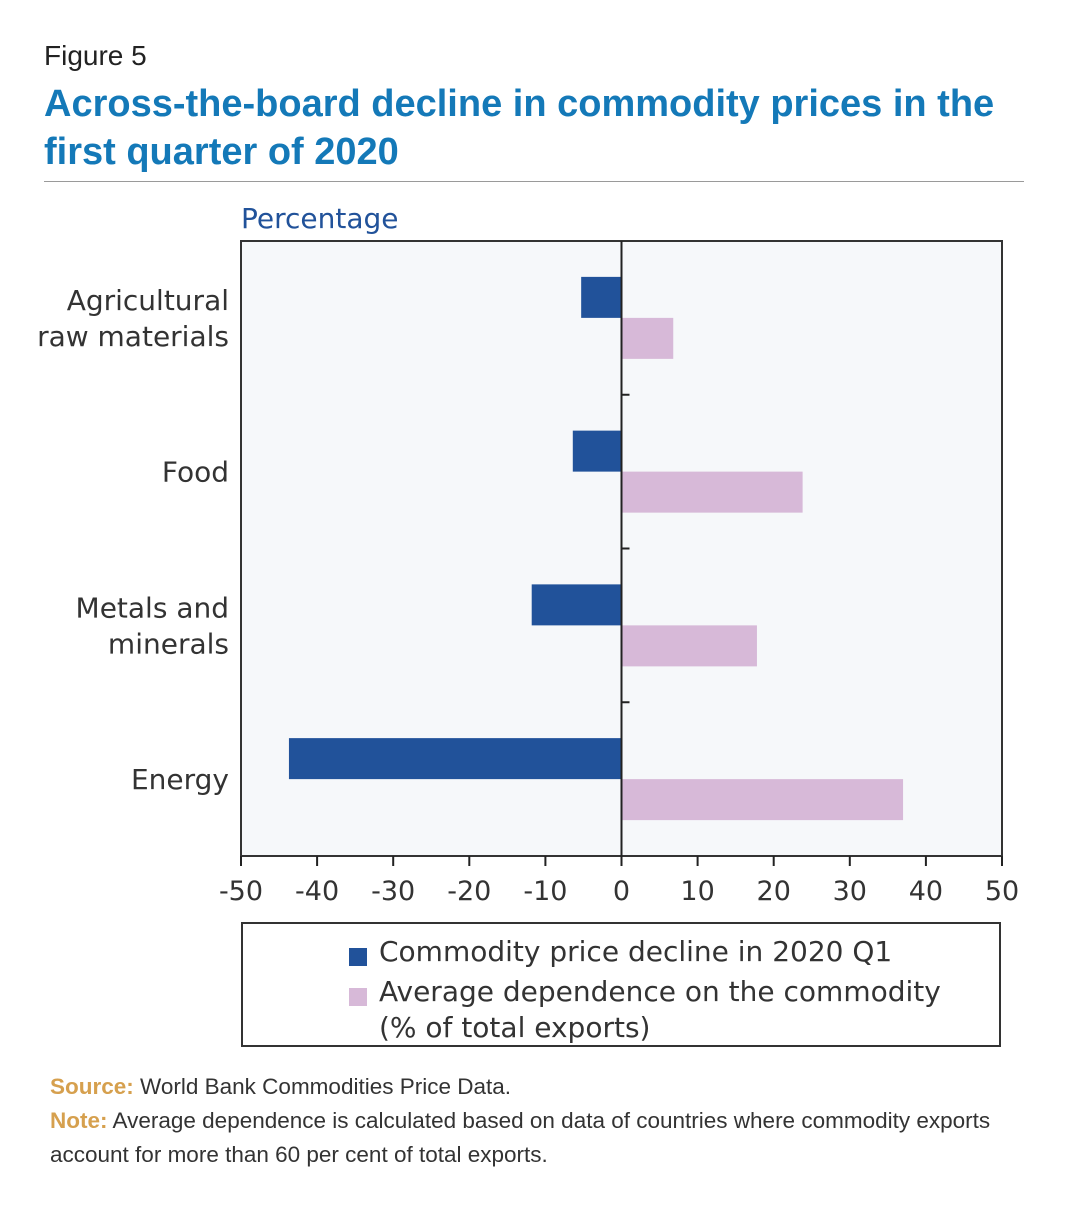 The width and height of the screenshot is (1072, 1214). Describe the element at coordinates (534, 181) in the screenshot. I see `title-divider` at that location.